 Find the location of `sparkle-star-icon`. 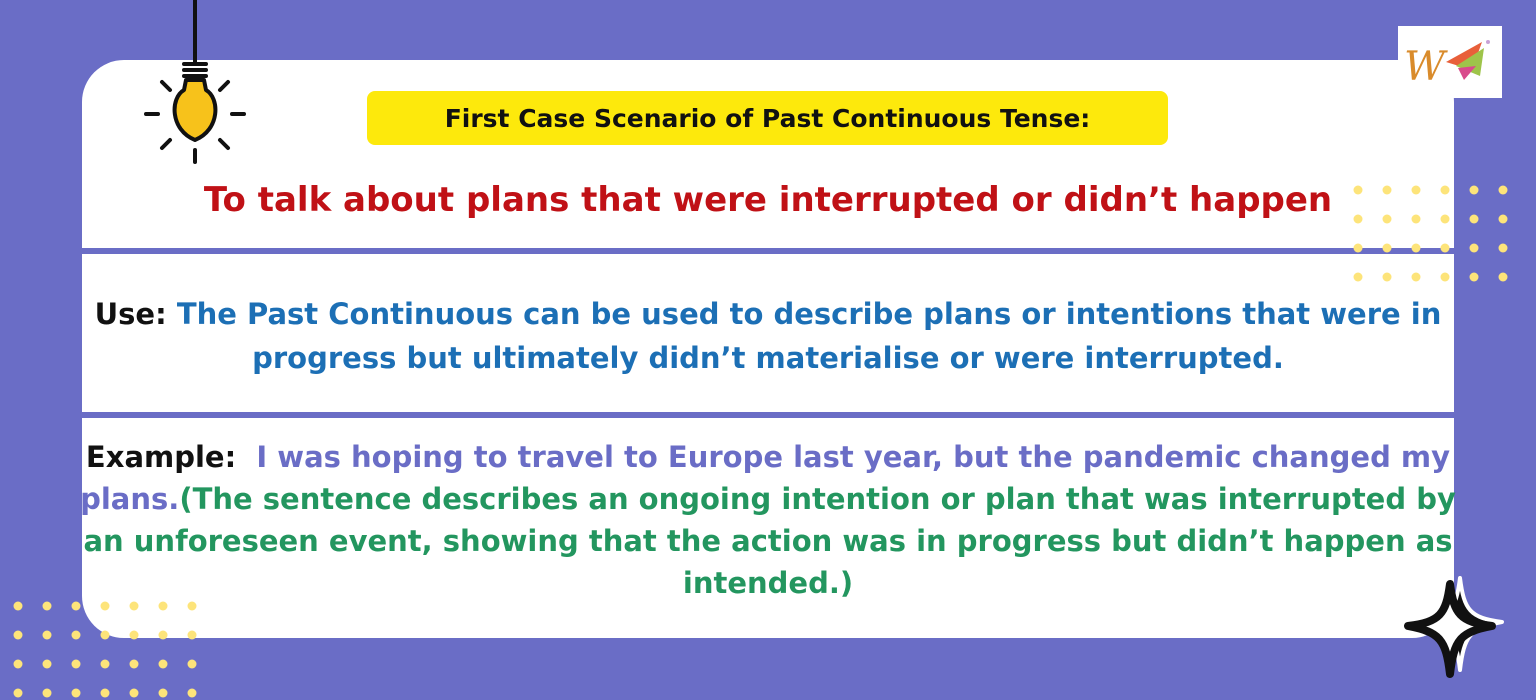

sparkle-star-icon is located at coordinates (1454, 627).